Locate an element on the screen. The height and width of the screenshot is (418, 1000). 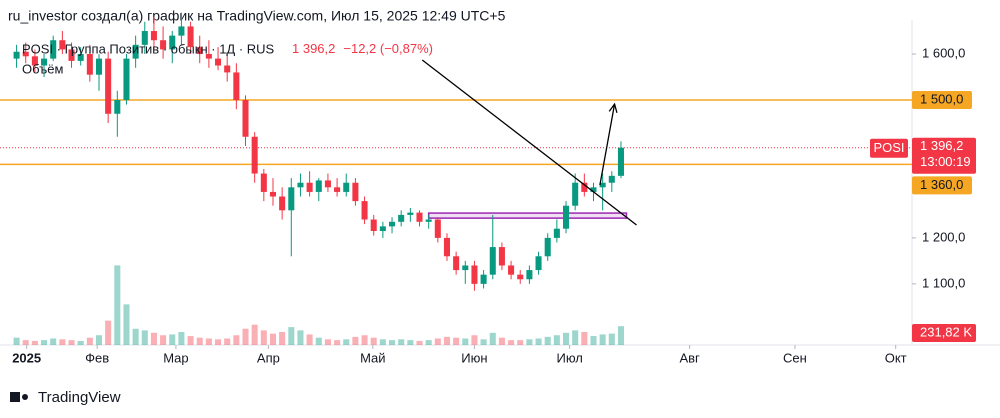
level-label: 1 360,0 is located at coordinates (941, 184).